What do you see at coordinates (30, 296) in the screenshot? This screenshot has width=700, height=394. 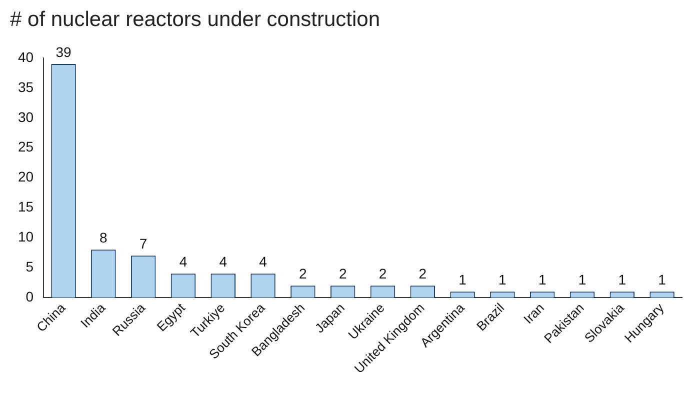 I see `y-tick-label: 0` at bounding box center [30, 296].